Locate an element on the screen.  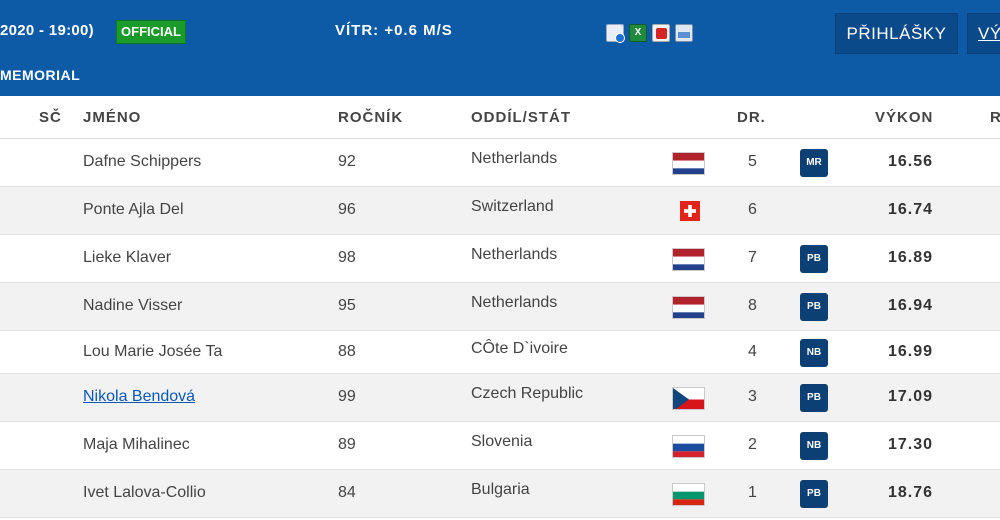
lane-number: 5 is located at coordinates (752, 161).